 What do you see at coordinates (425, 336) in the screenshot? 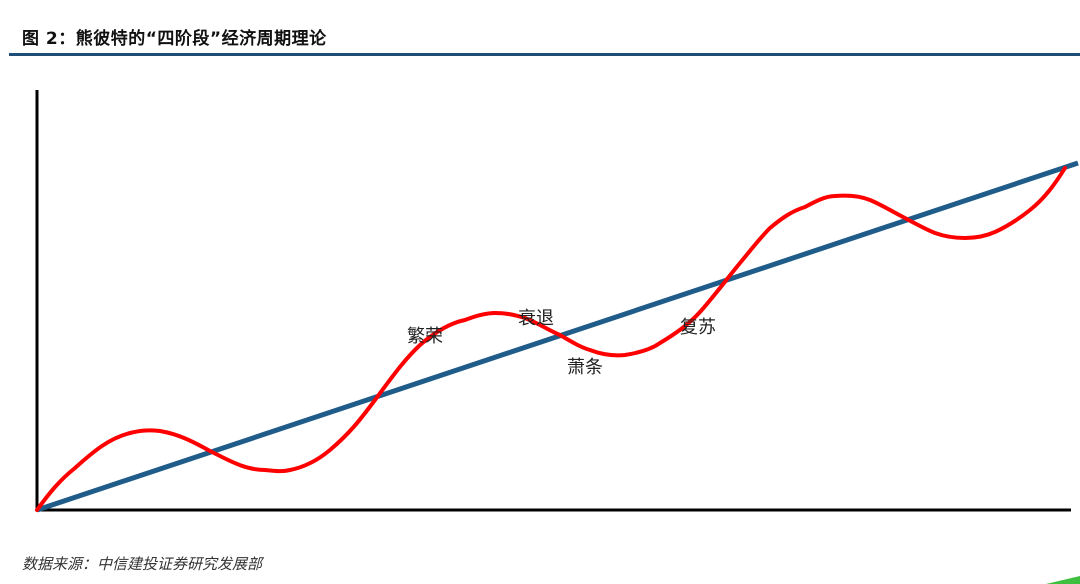
I see `label-prosperity: 繁荣` at bounding box center [425, 336].